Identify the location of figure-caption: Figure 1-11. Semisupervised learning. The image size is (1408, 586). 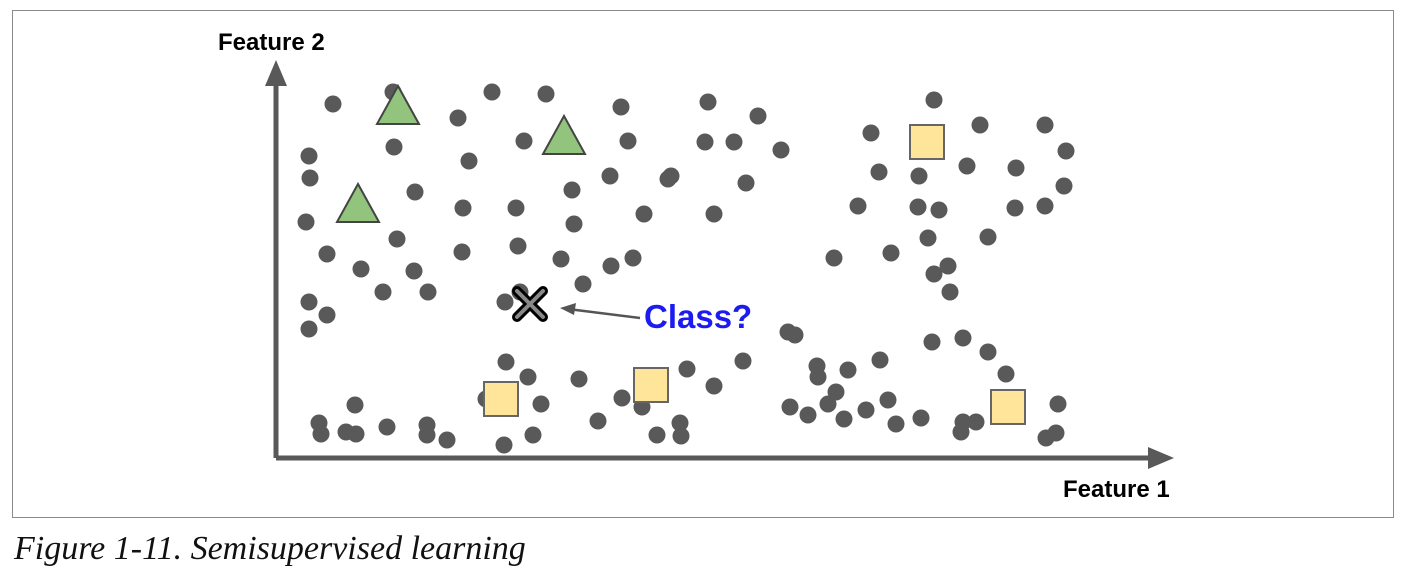
(270, 548).